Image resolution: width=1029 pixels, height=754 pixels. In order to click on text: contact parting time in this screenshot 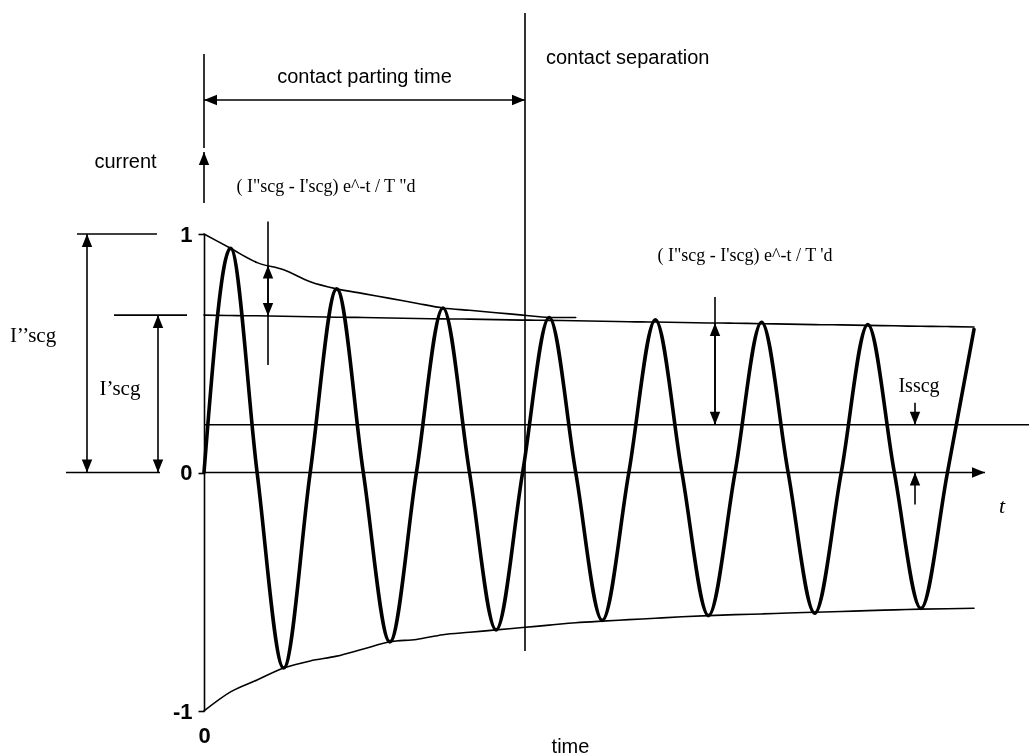, I will do `click(364, 76)`.